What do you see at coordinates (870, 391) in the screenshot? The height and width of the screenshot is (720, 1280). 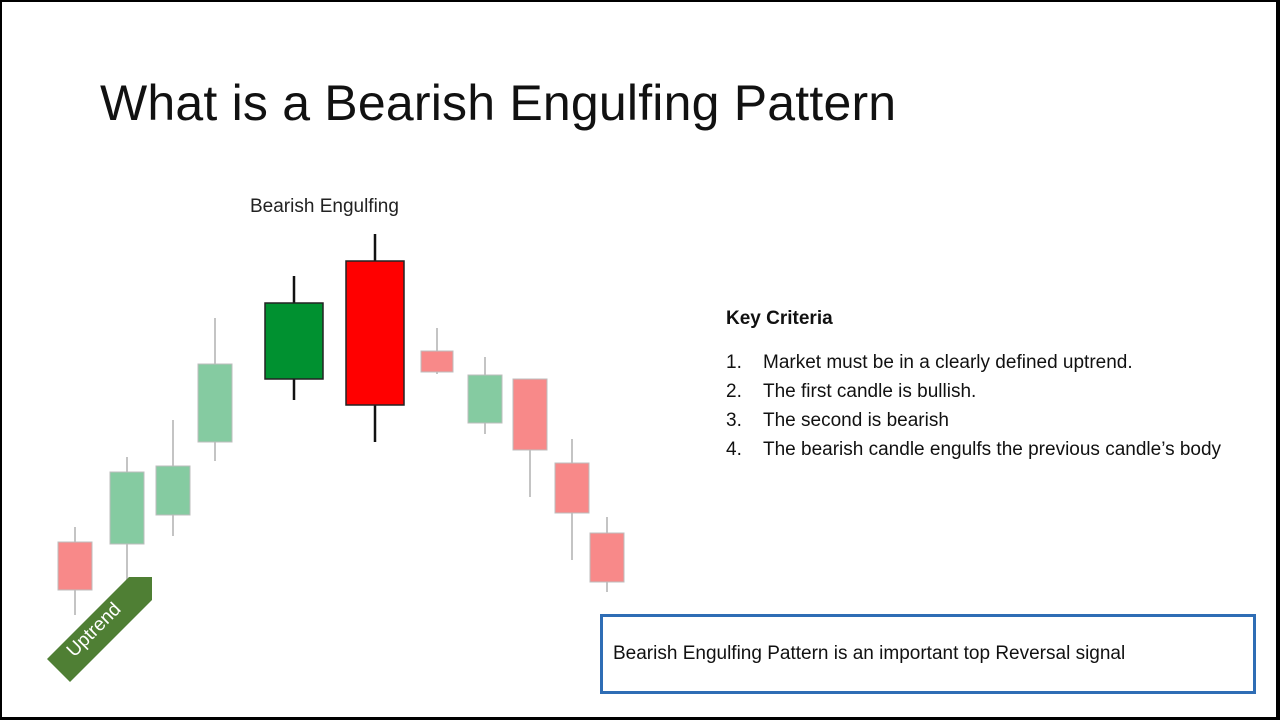 I see `criteria-text: The first candle is bullish.` at bounding box center [870, 391].